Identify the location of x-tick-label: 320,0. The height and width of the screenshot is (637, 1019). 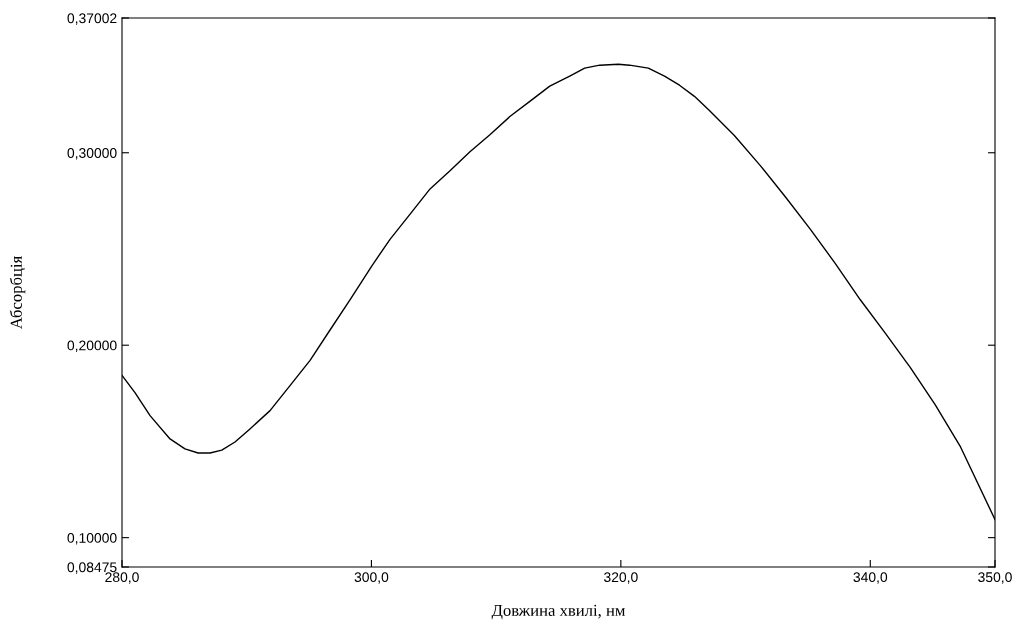
(621, 578).